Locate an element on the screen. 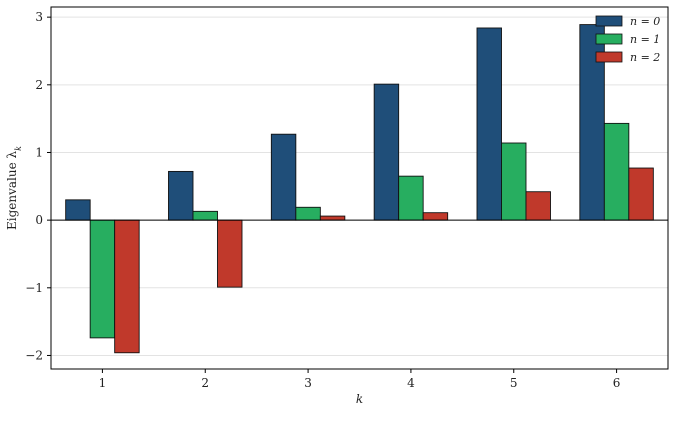 This screenshot has width=675, height=437. bar-k3-series1 is located at coordinates (308, 213).